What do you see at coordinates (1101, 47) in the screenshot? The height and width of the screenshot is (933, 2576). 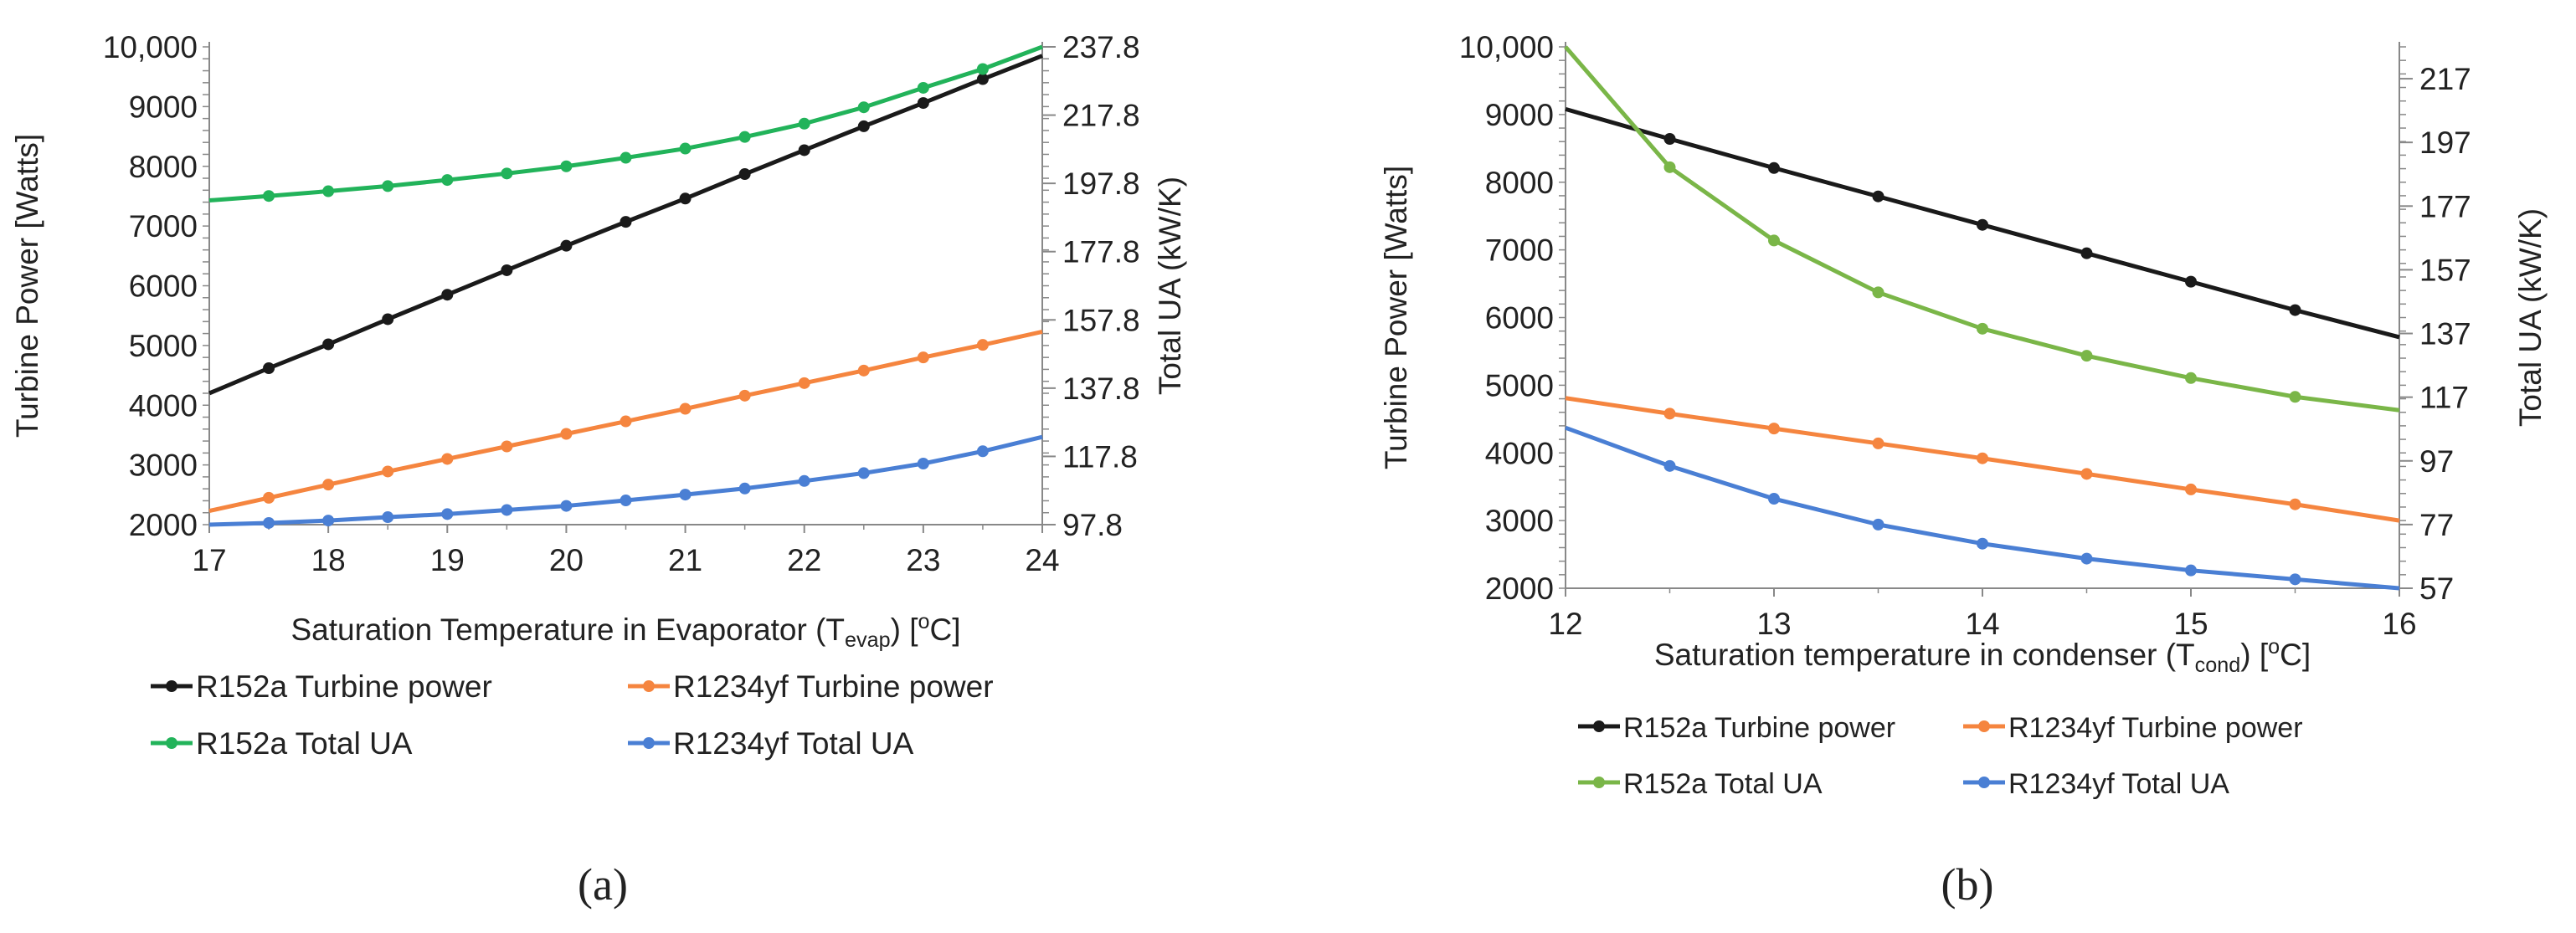 I see `y-right-tick-label: 237.8` at bounding box center [1101, 47].